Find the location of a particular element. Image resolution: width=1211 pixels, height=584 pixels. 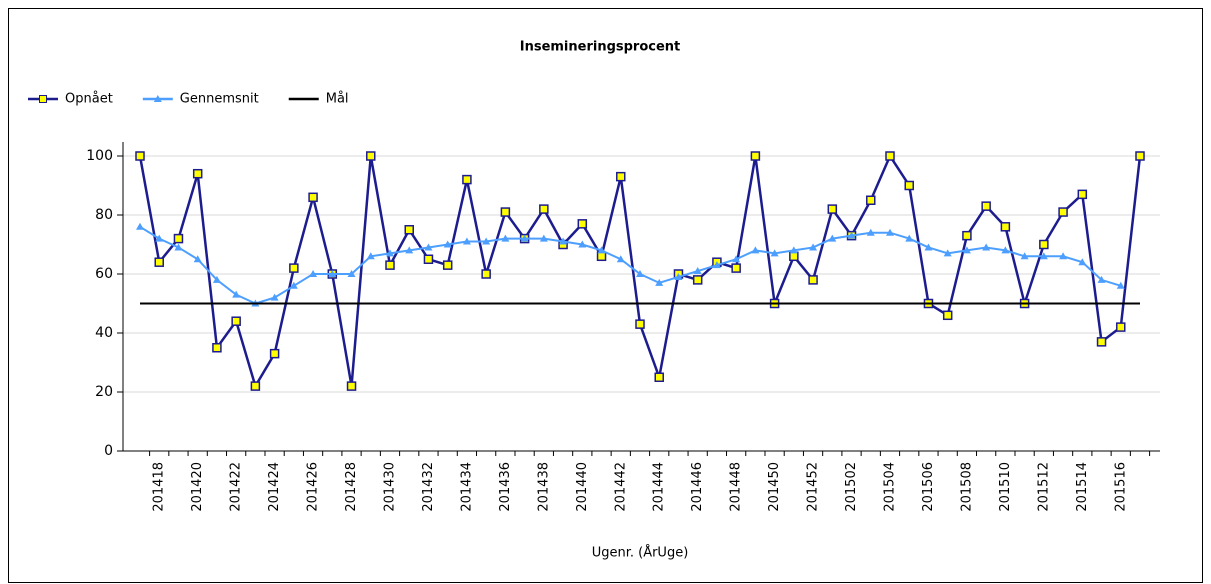

x-tick-label: 201512 is located at coordinates (1043, 487).